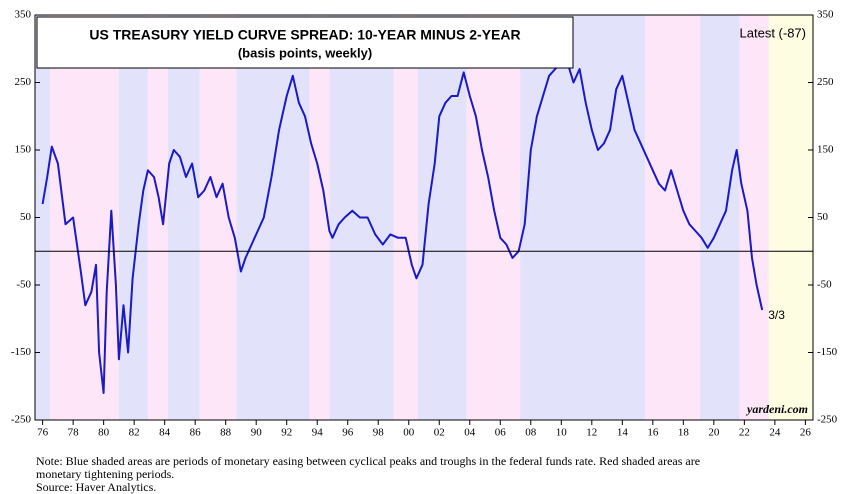 Image resolution: width=863 pixels, height=494 pixels. I want to click on x-tick-label: 10, so click(562, 433).